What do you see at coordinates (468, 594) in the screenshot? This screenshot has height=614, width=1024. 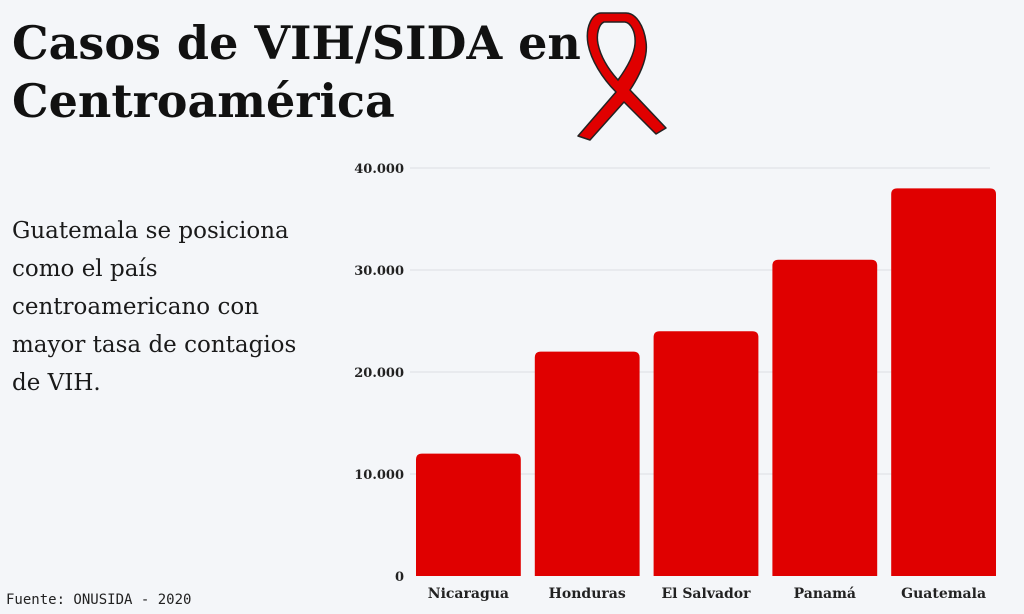 I see `x-category-label: Nicaragua` at bounding box center [468, 594].